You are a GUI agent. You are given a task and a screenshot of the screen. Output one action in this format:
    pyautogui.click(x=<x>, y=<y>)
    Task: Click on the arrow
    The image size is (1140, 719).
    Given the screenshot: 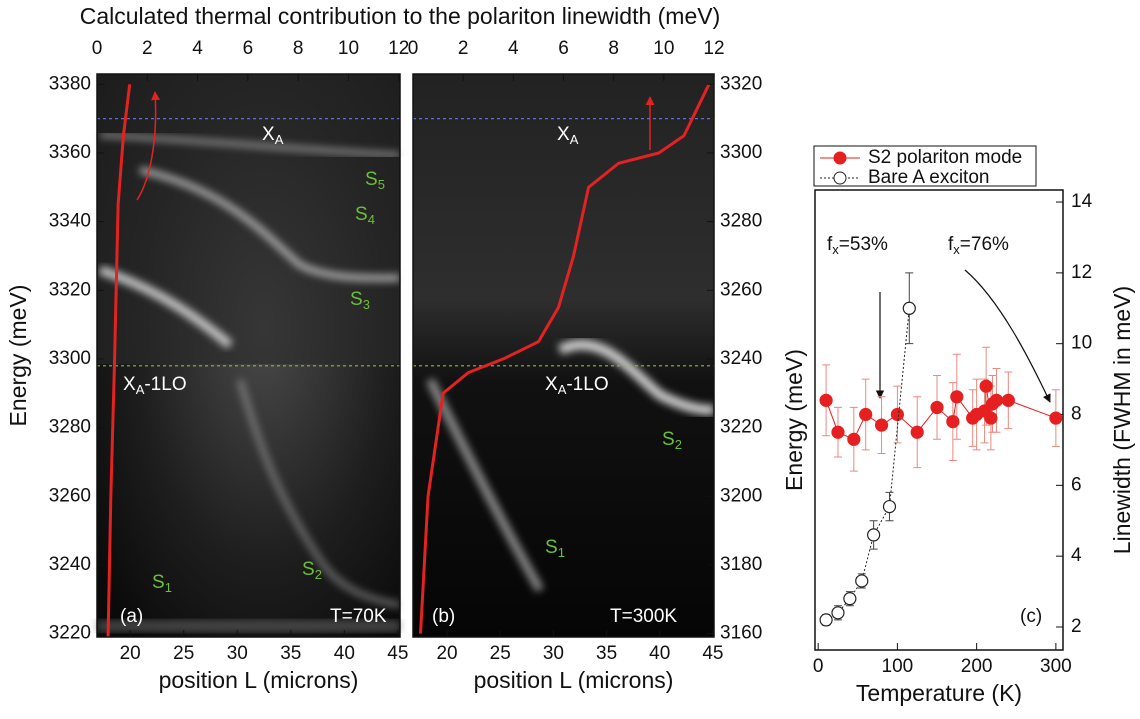 What is the action you would take?
    pyautogui.click(x=1007, y=336)
    